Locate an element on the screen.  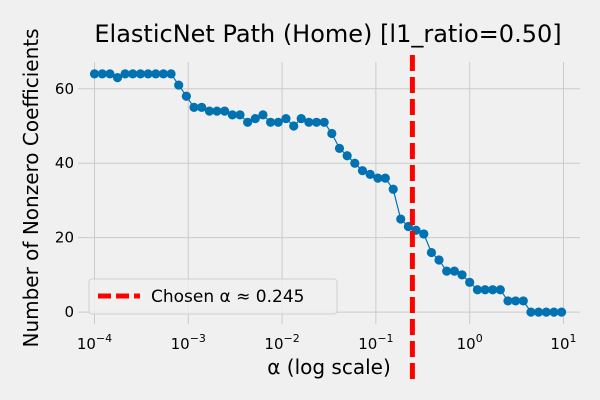
legend-box is located at coordinates (213, 296).